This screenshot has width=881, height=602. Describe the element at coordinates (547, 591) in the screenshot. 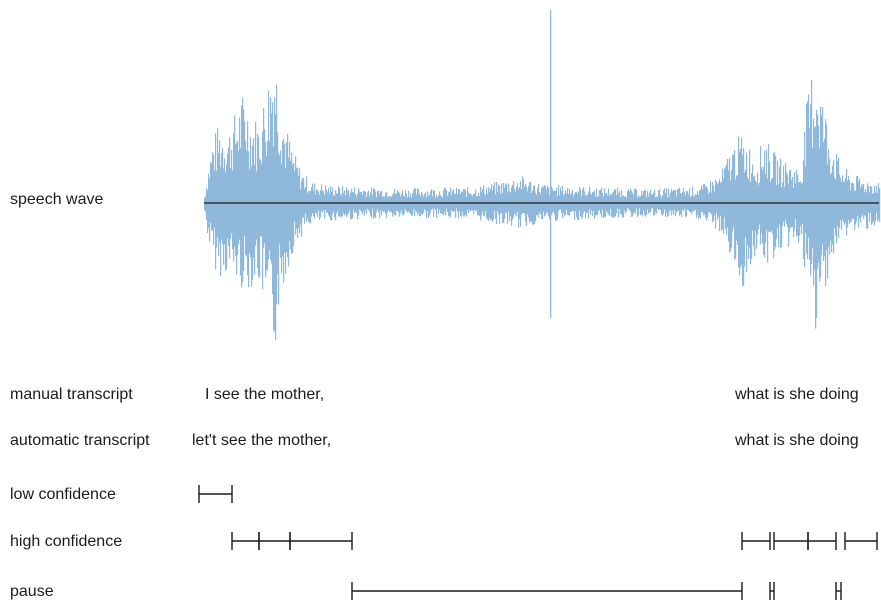

I see `pause-segment` at that location.